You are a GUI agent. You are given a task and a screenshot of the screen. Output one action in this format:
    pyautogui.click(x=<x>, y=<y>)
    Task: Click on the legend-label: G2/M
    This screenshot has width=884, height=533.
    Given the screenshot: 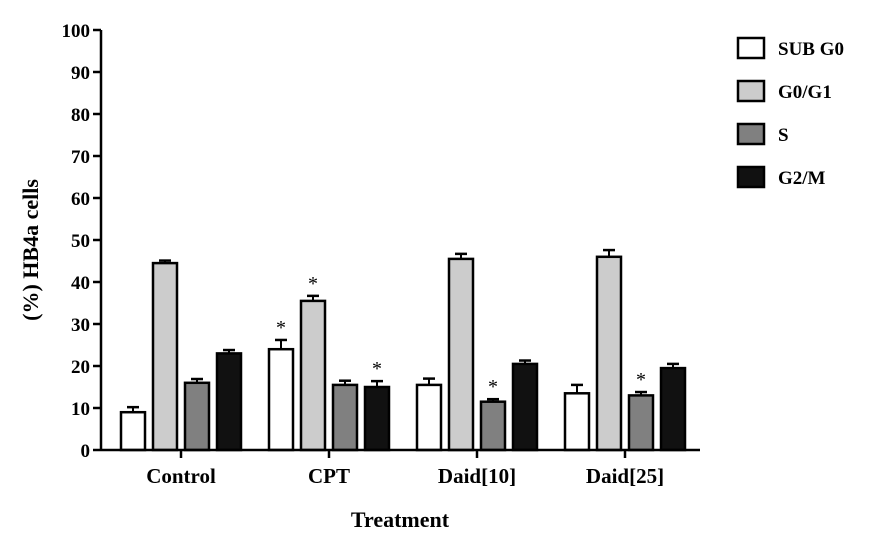 What is the action you would take?
    pyautogui.click(x=802, y=178)
    